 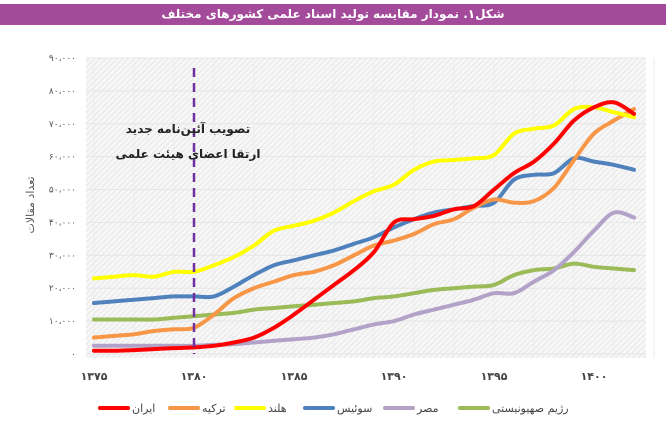 I want to click on y-tick-label: ۴۰،۰۰۰, so click(x=62, y=223).